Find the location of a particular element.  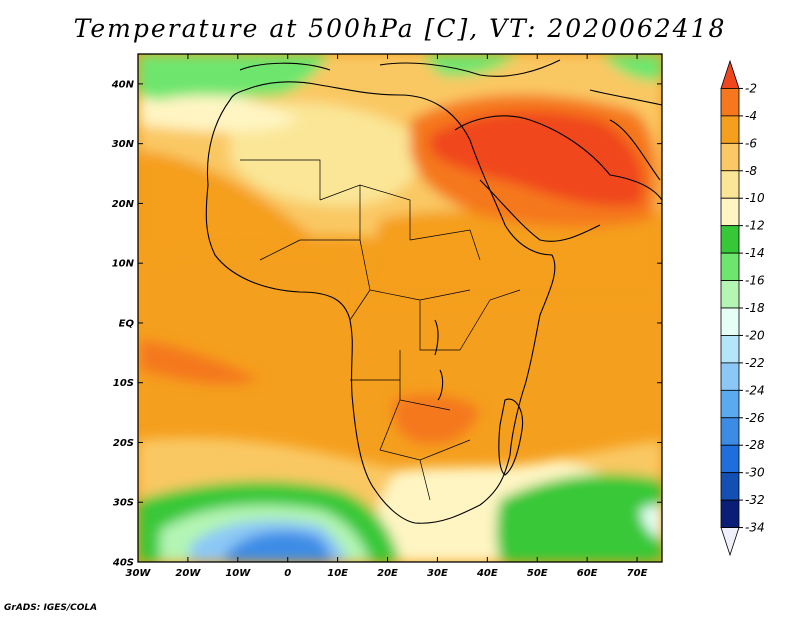

europe-coastline is located at coordinates (400, 68).